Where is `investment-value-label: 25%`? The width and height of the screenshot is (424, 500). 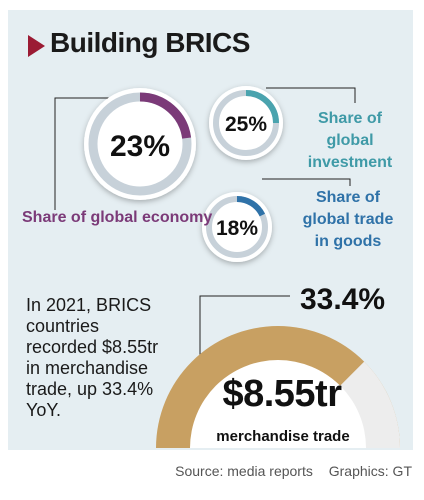 investment-value-label: 25% is located at coordinates (246, 124).